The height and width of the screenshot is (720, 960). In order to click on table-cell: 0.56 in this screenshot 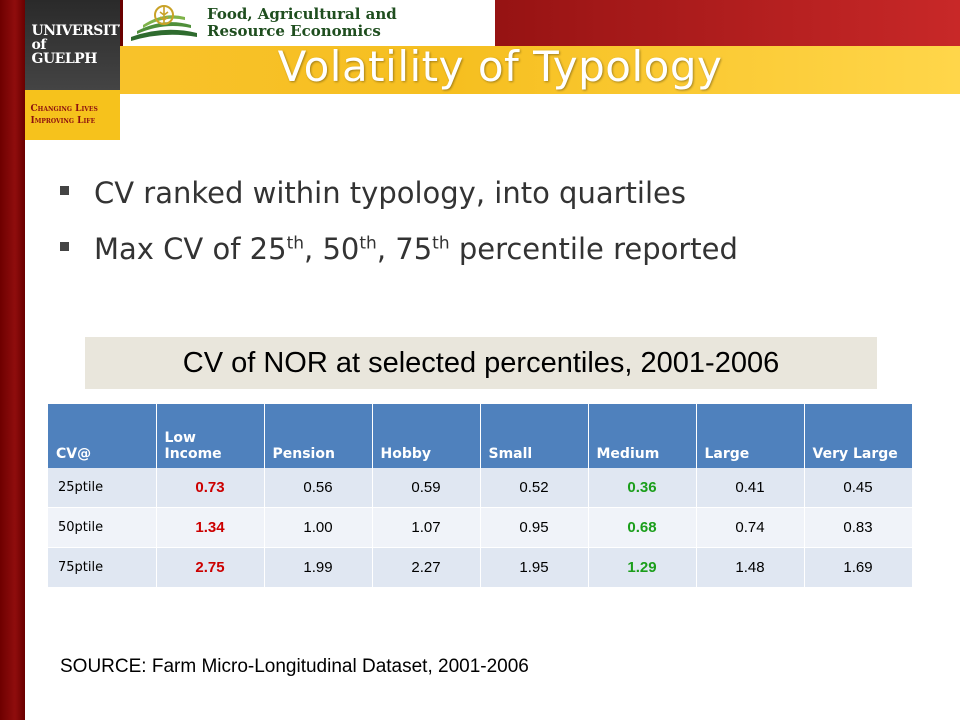, I will do `click(318, 488)`.